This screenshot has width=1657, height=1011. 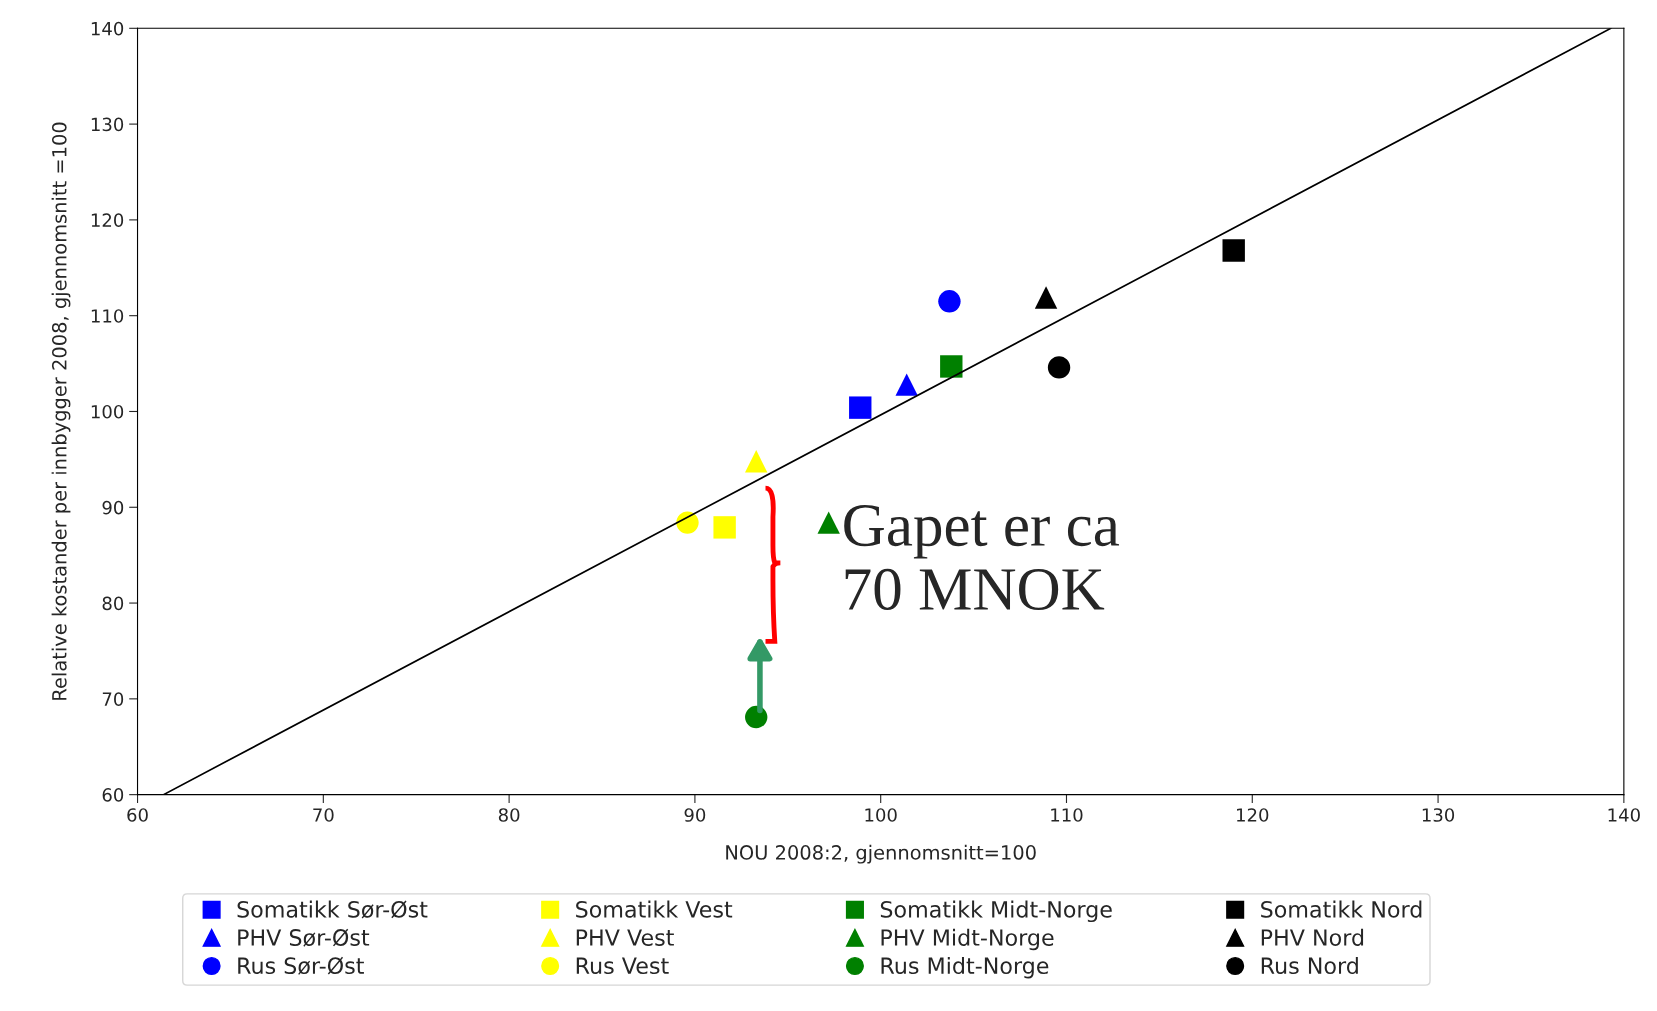 What do you see at coordinates (1438, 815) in the screenshot?
I see `x-tick-label: 130` at bounding box center [1438, 815].